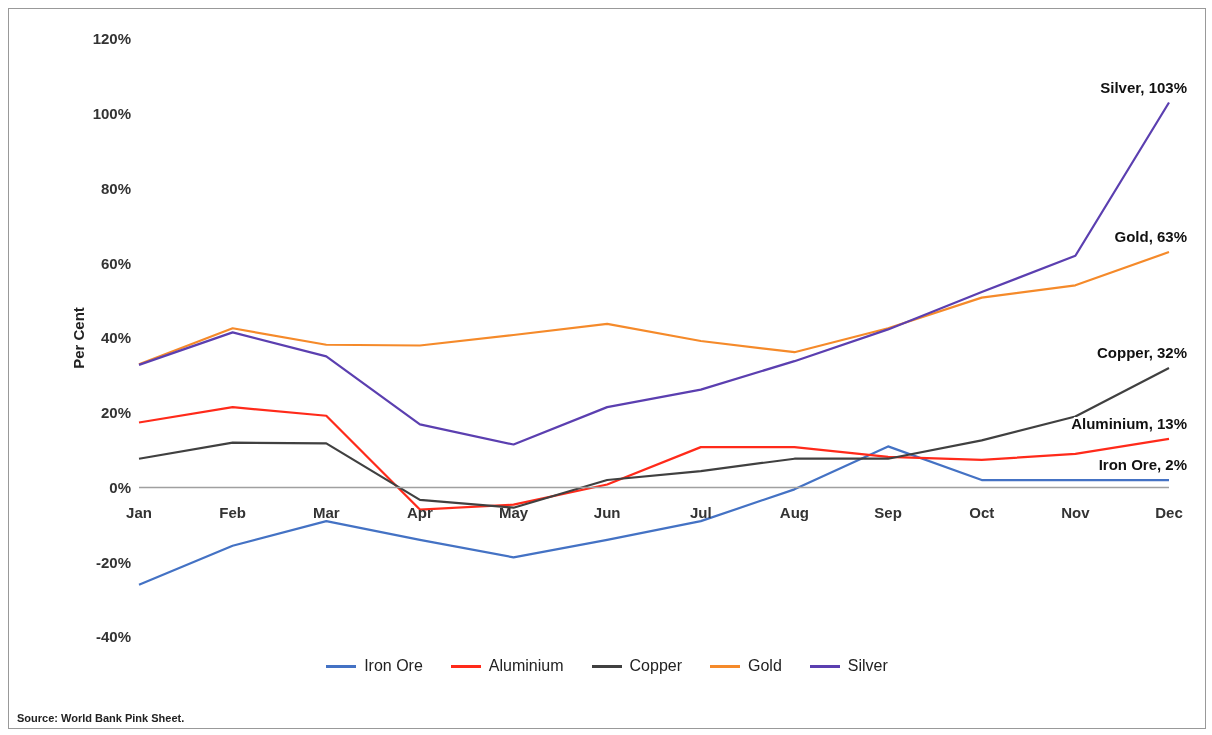 Image resolution: width=1212 pixels, height=735 pixels. What do you see at coordinates (120, 487) in the screenshot?
I see `y-tick-label: 0%` at bounding box center [120, 487].